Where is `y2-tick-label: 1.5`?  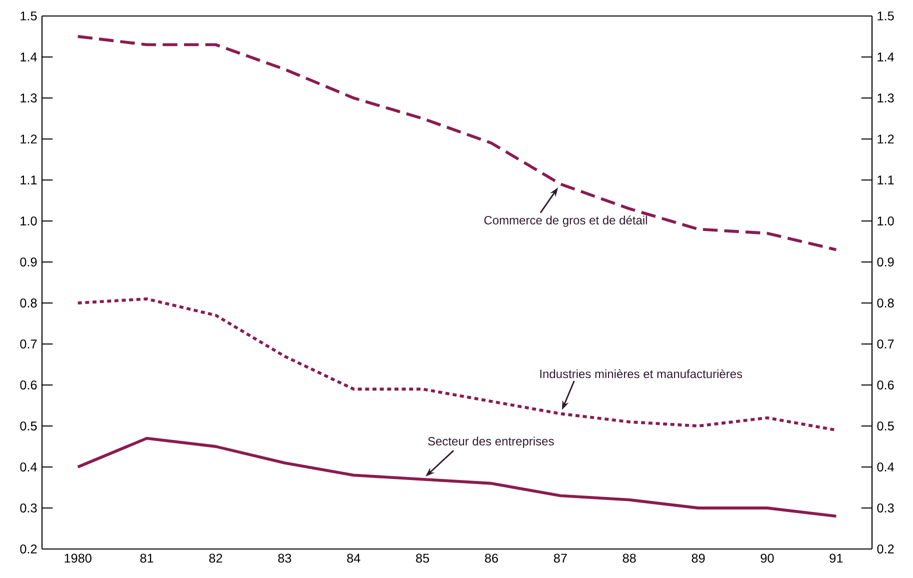
y2-tick-label: 1.5 is located at coordinates (886, 16).